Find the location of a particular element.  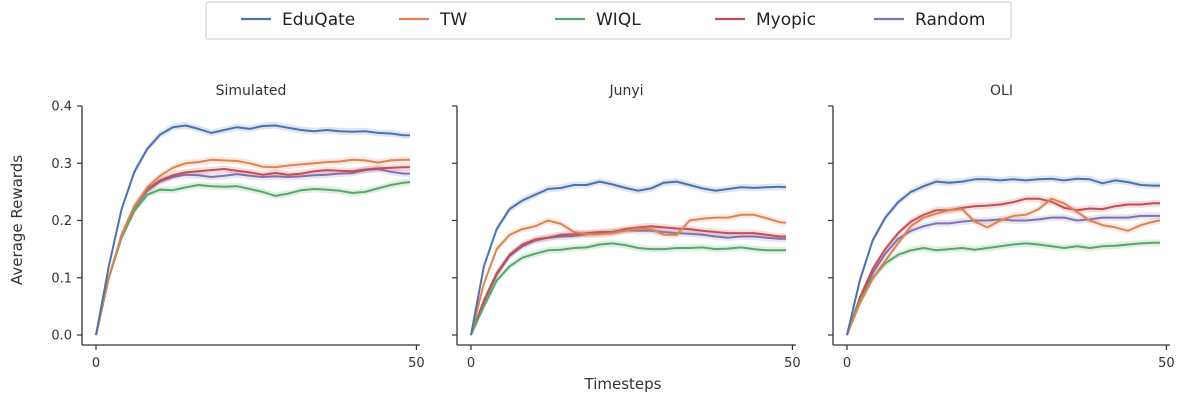

legend: EduQate TW WIQL Myopic Random is located at coordinates (608, 20).